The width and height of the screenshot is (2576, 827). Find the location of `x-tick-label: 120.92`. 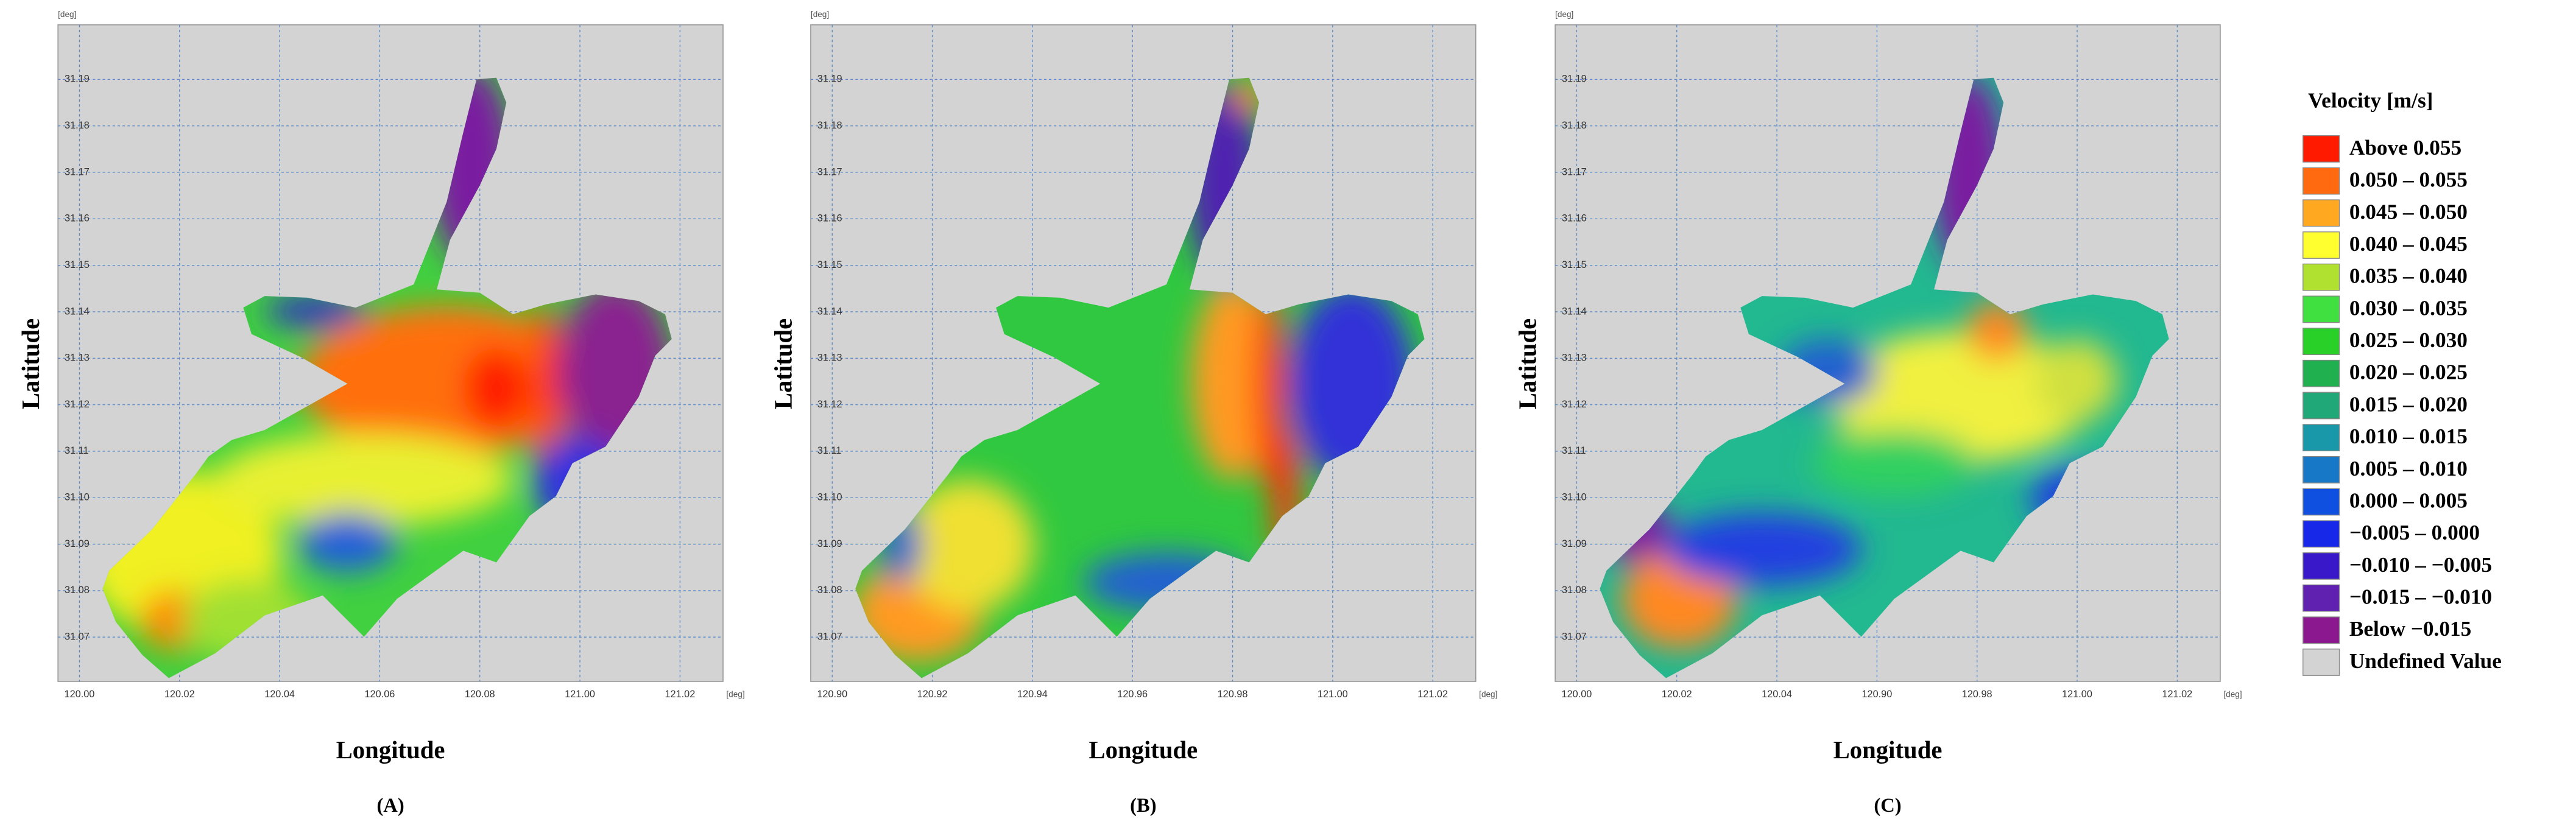

x-tick-label: 120.92 is located at coordinates (932, 694).